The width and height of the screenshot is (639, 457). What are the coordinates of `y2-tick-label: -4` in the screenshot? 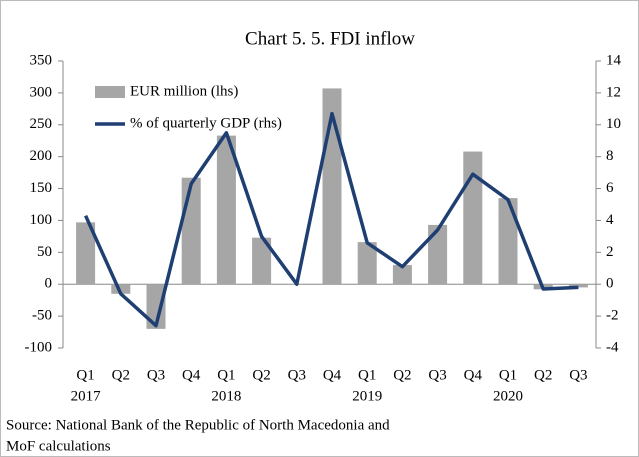 It's located at (612, 347).